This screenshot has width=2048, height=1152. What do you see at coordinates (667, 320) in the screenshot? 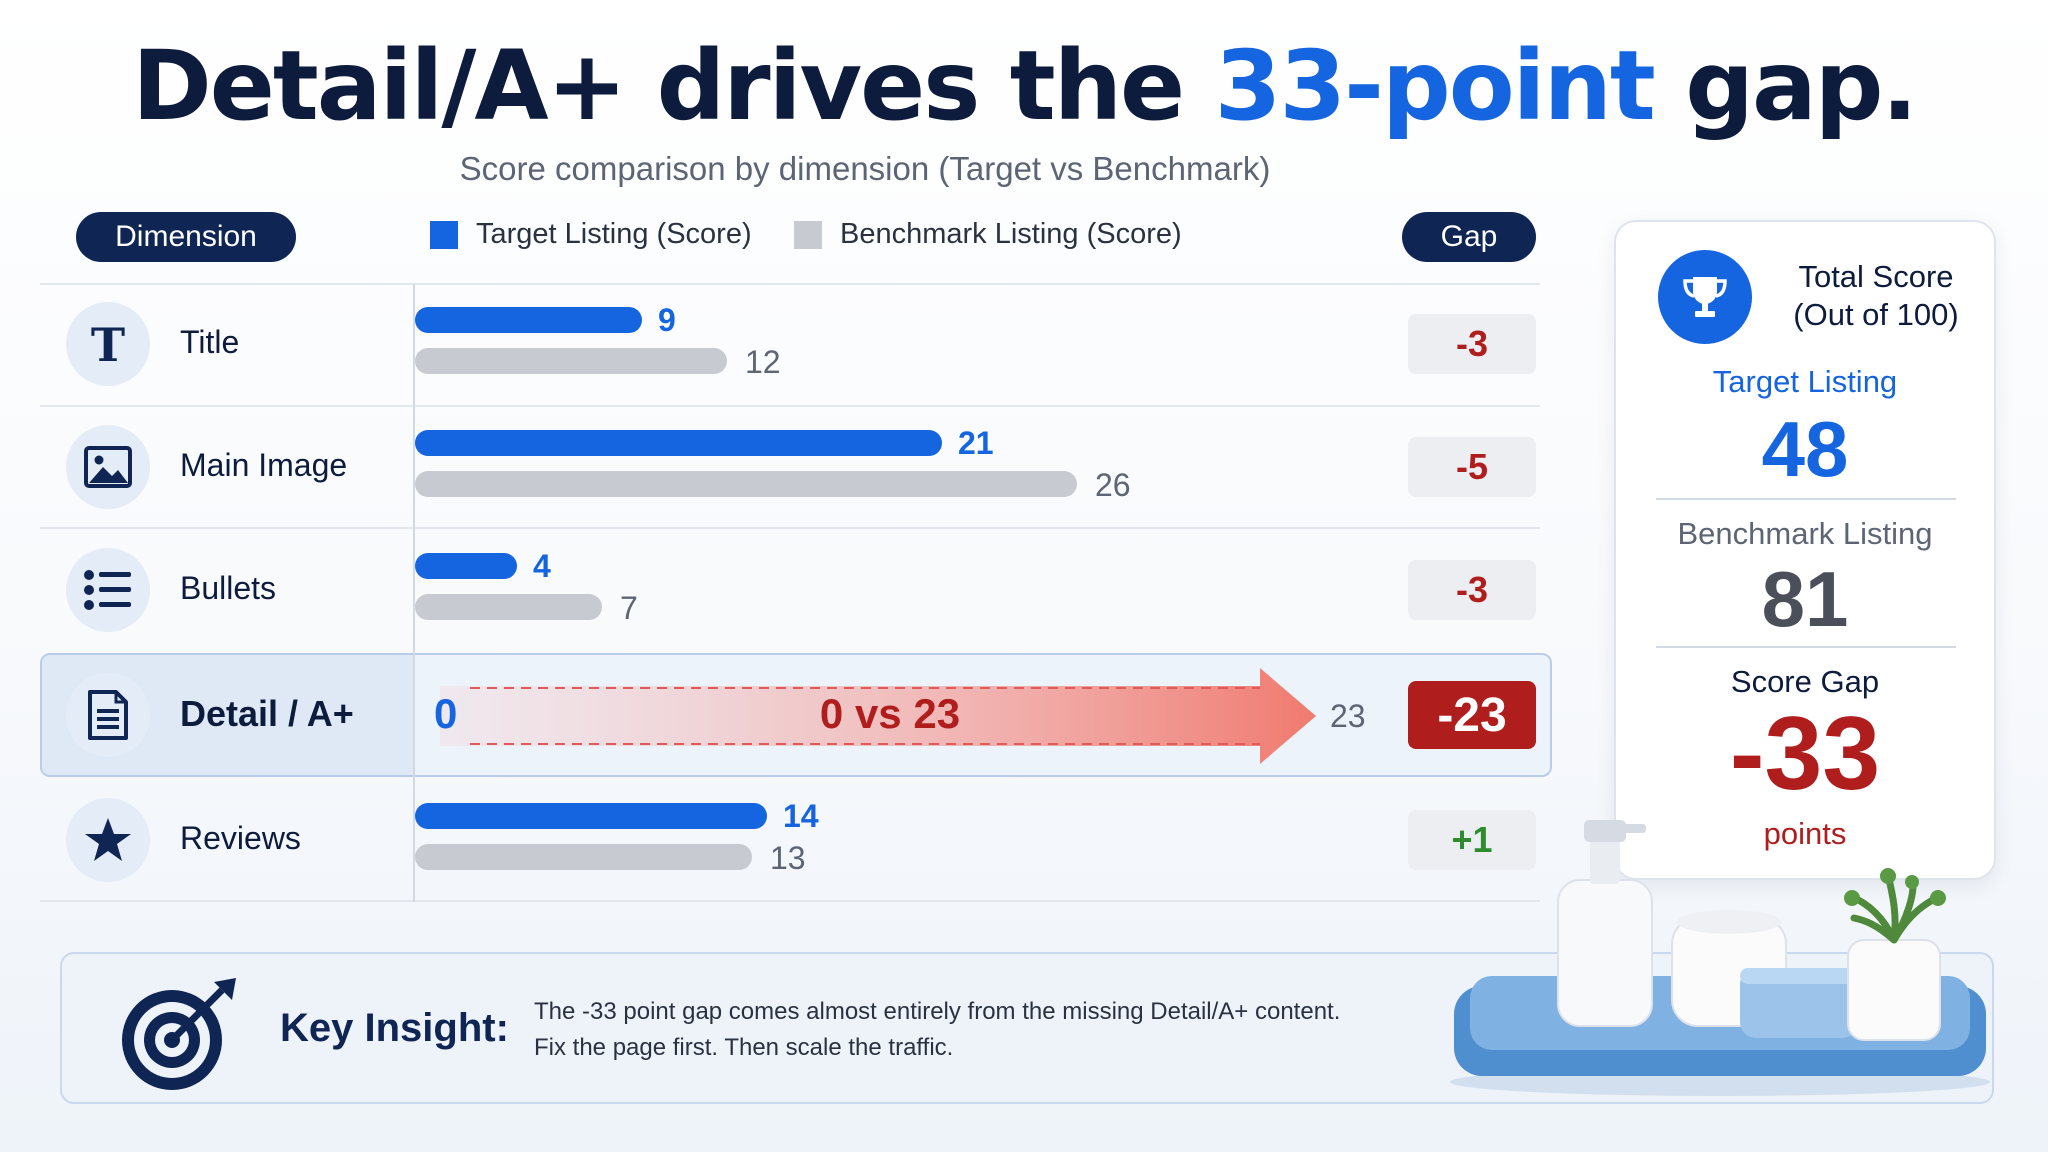
I see `target-value-label: 9` at bounding box center [667, 320].